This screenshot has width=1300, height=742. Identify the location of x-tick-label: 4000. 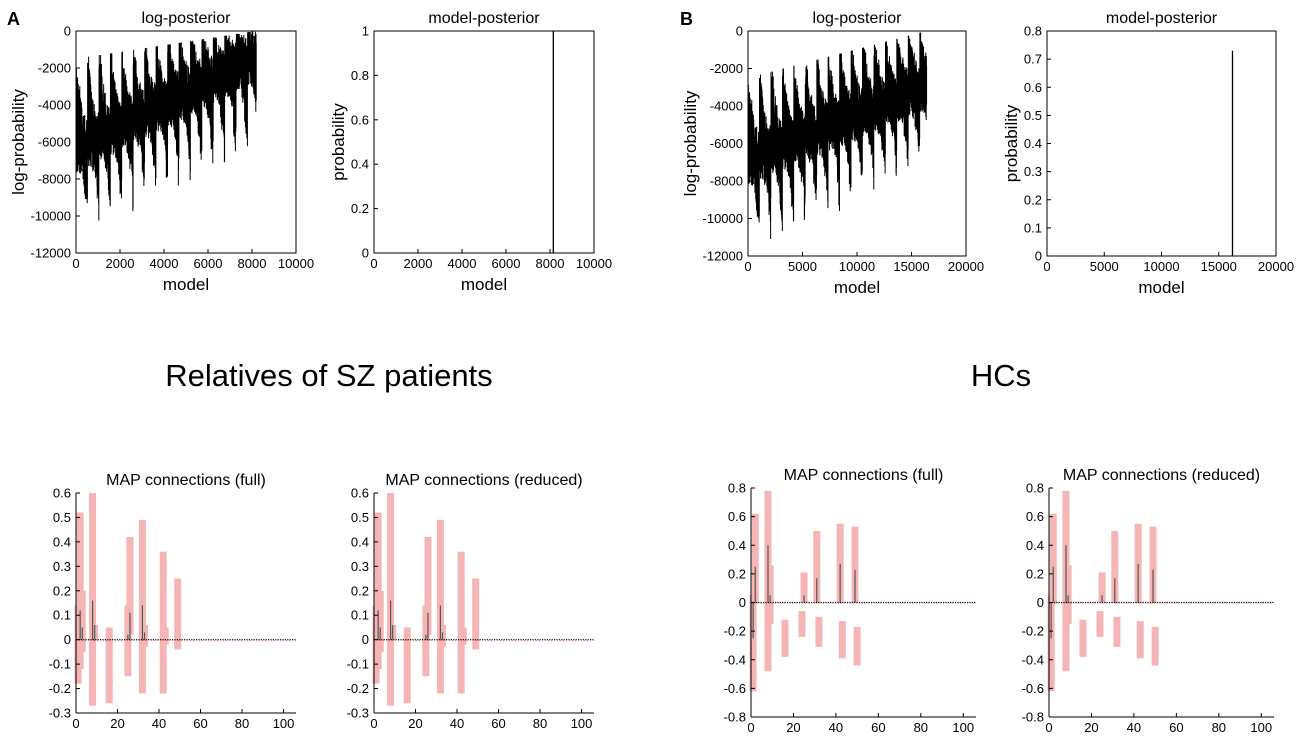
(462, 263).